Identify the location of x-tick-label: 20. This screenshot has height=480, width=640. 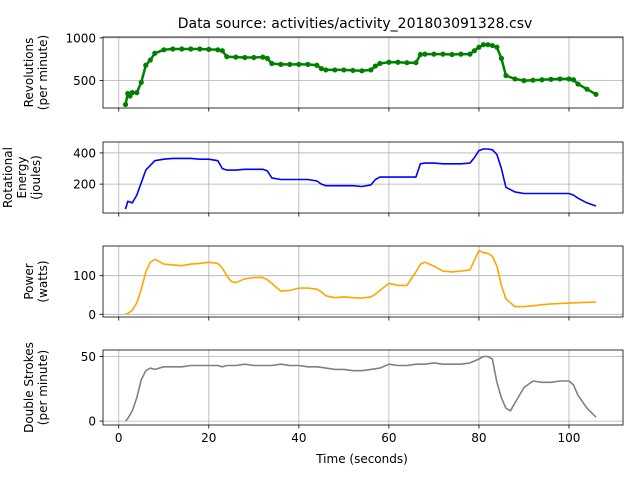
(208, 438).